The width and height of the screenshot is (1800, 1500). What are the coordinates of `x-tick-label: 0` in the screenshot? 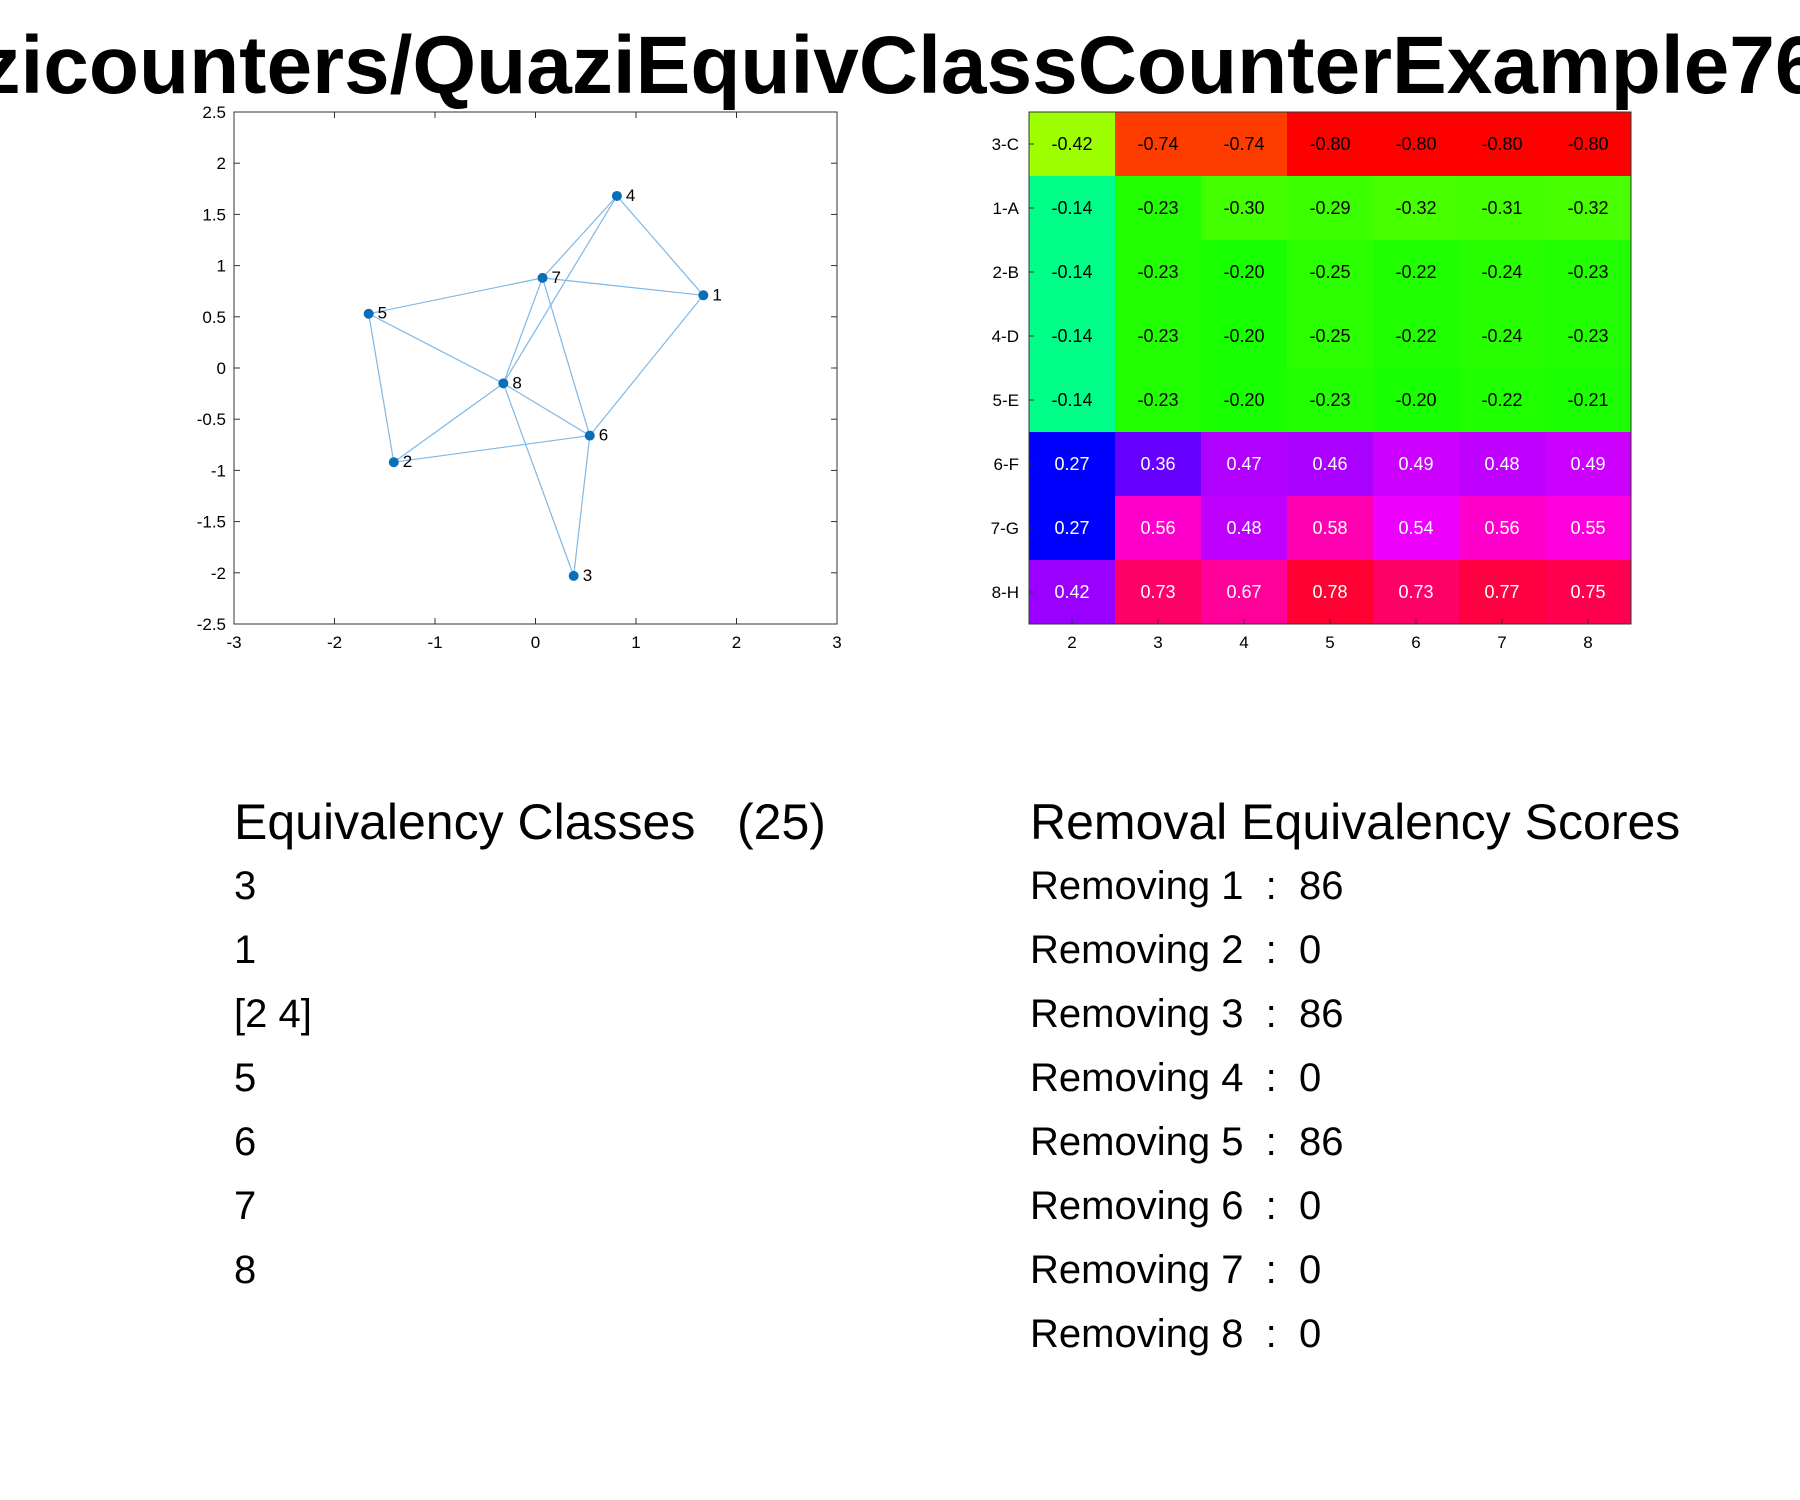 It's located at (535, 642).